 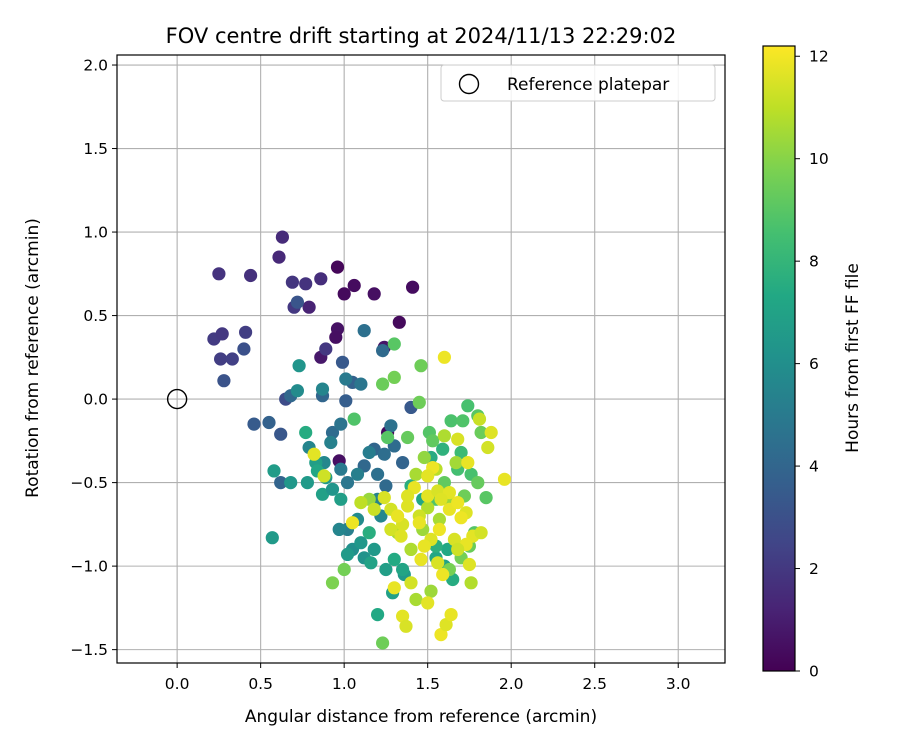 I want to click on y-tick-label: 1.5, so click(x=95, y=149).